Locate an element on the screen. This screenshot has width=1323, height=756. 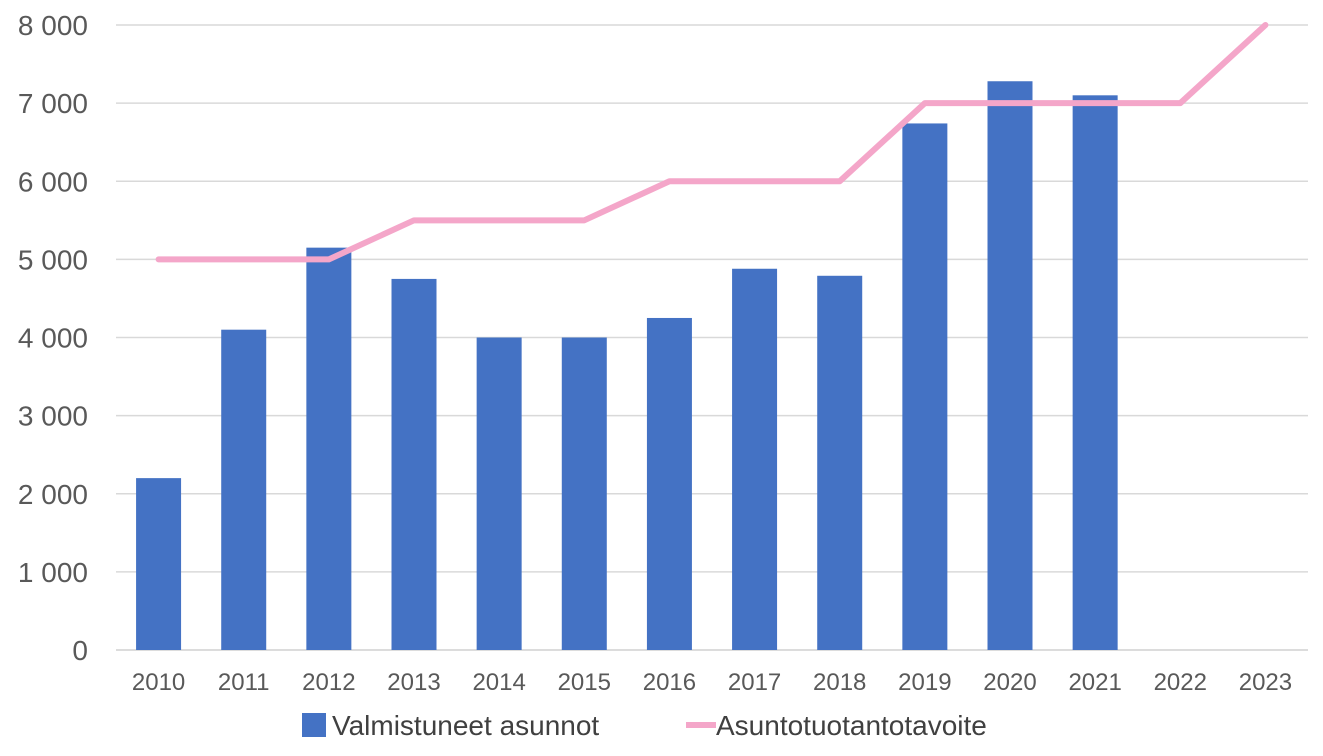
x-tick-label: 2010 is located at coordinates (158, 682).